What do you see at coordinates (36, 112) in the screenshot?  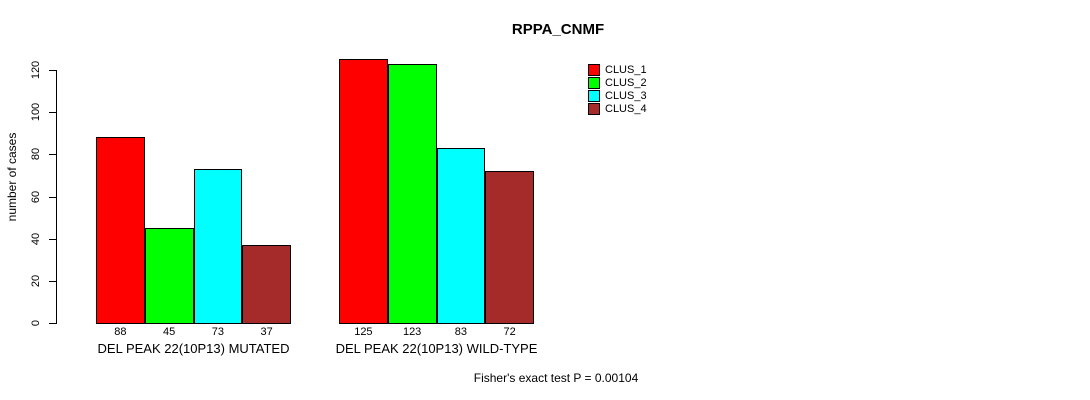 I see `y-tick-label: 100` at bounding box center [36, 112].